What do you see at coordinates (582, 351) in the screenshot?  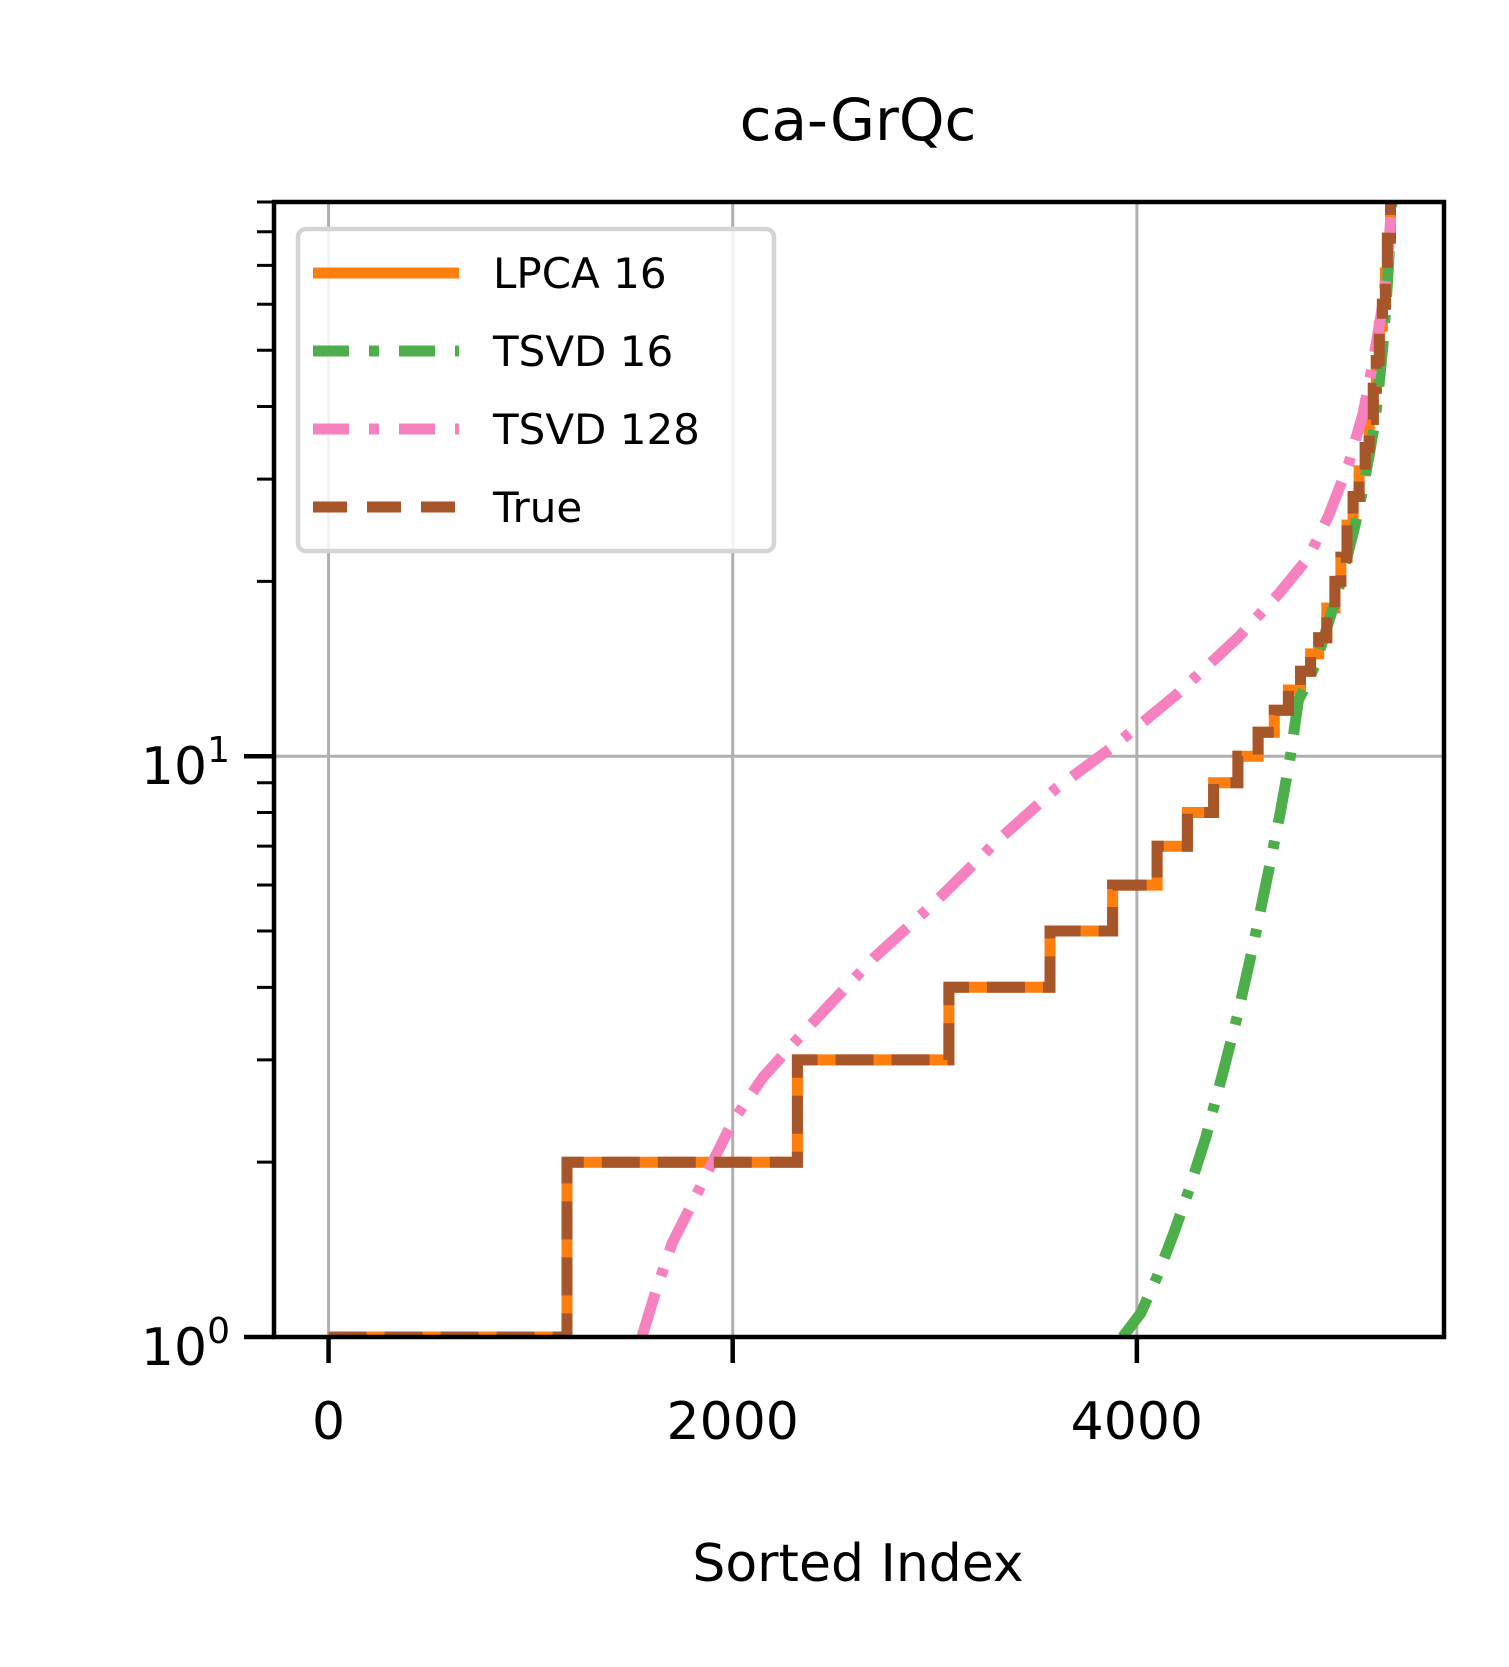 I see `legend-label: TSVD 16` at bounding box center [582, 351].